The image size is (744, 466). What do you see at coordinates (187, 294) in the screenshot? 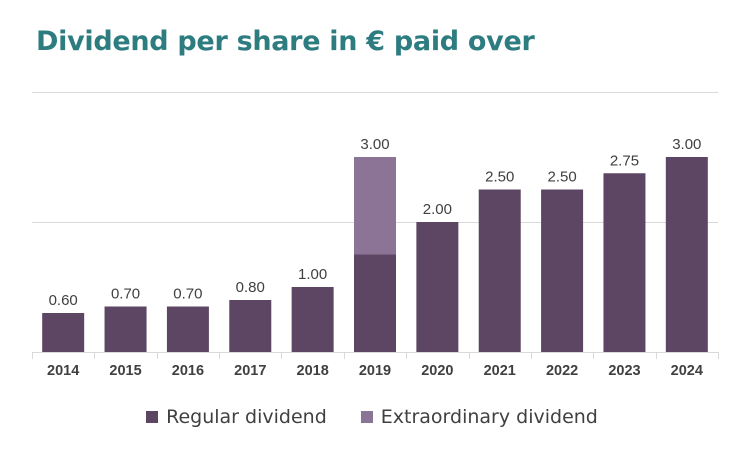
I see `value-label-2016: 0.70` at bounding box center [187, 294].